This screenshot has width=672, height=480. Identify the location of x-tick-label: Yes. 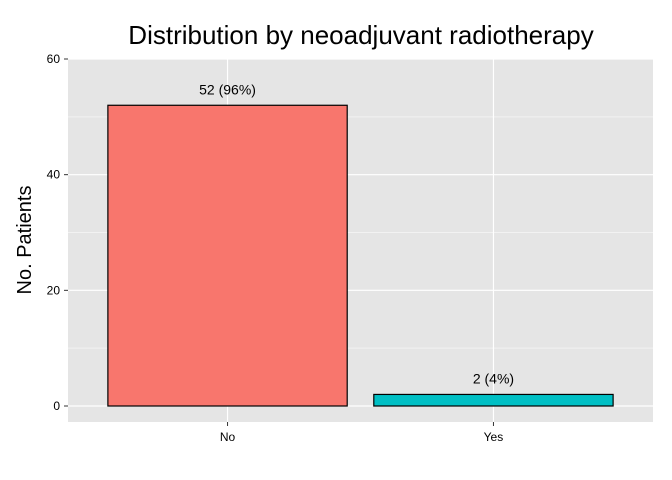
(494, 437).